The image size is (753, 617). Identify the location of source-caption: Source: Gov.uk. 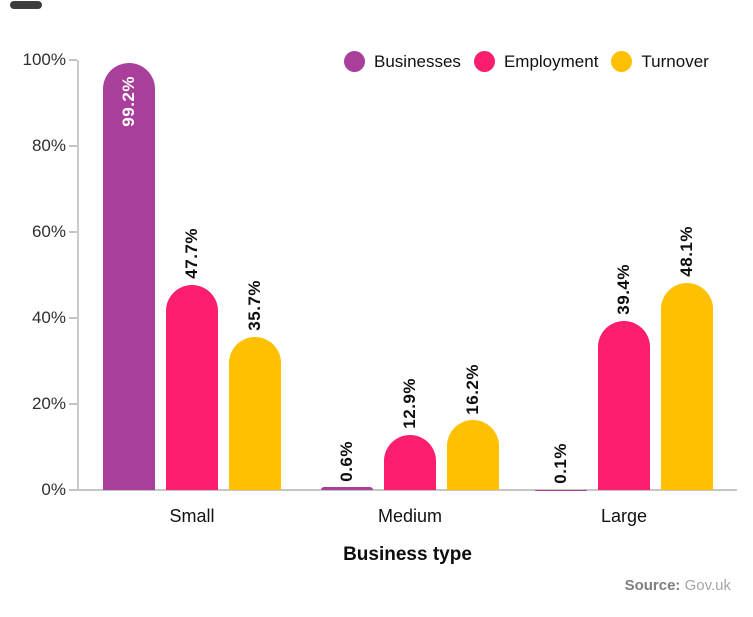
(678, 585).